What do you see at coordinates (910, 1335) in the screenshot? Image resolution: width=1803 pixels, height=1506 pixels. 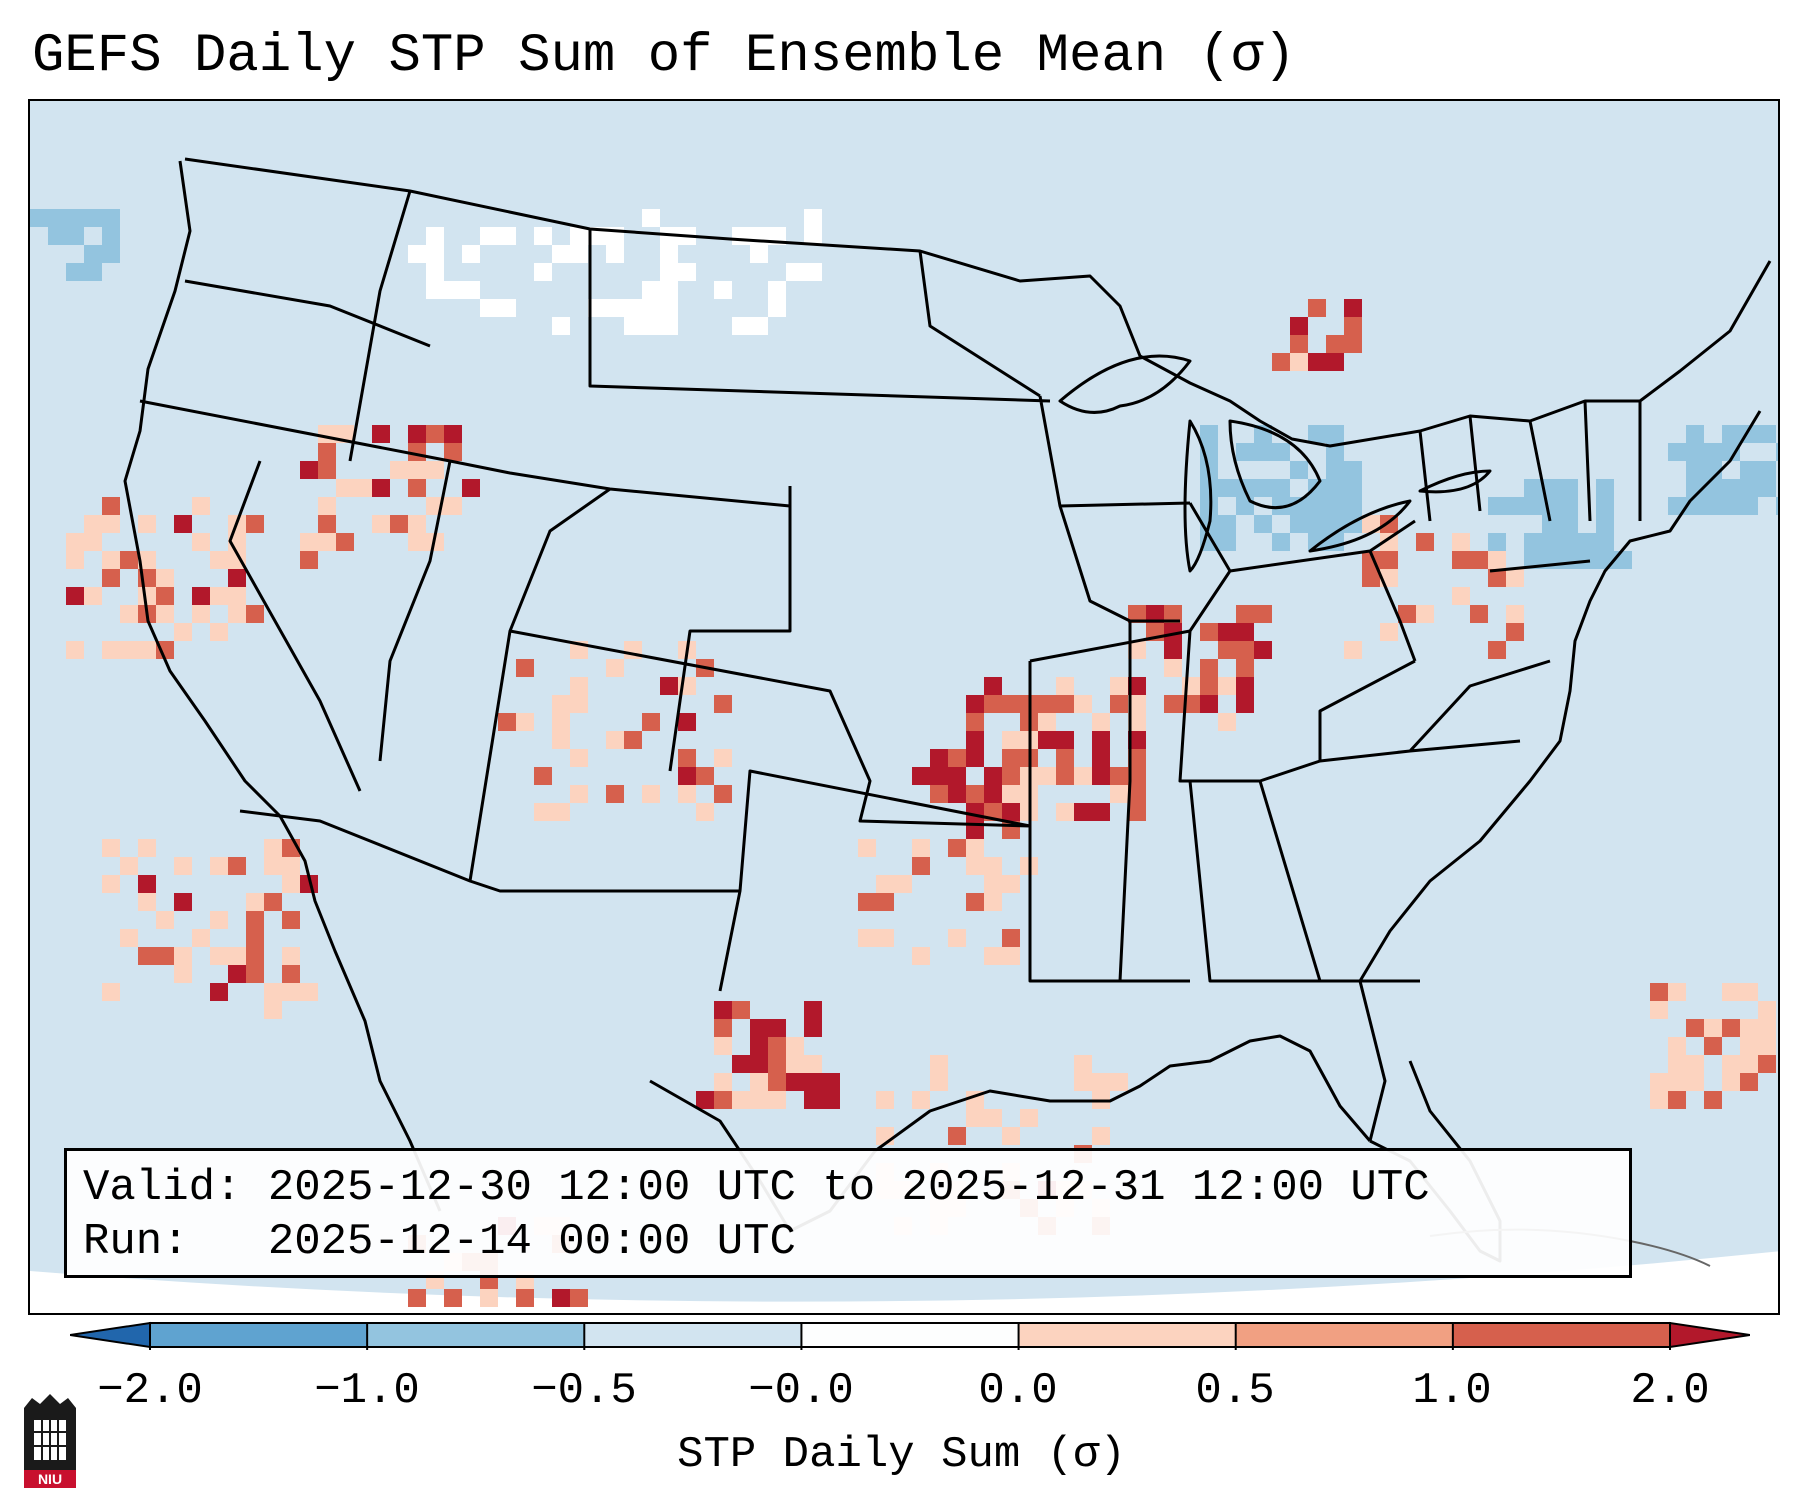 I see `colorbar` at bounding box center [910, 1335].